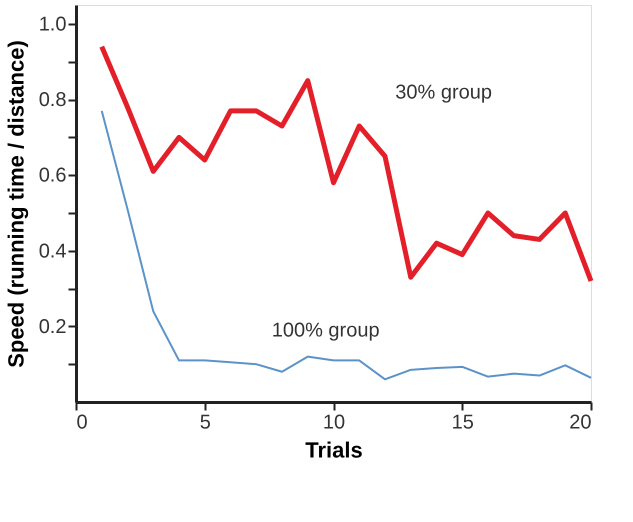 The width and height of the screenshot is (633, 522). What do you see at coordinates (443, 92) in the screenshot?
I see `text: 30% group` at bounding box center [443, 92].